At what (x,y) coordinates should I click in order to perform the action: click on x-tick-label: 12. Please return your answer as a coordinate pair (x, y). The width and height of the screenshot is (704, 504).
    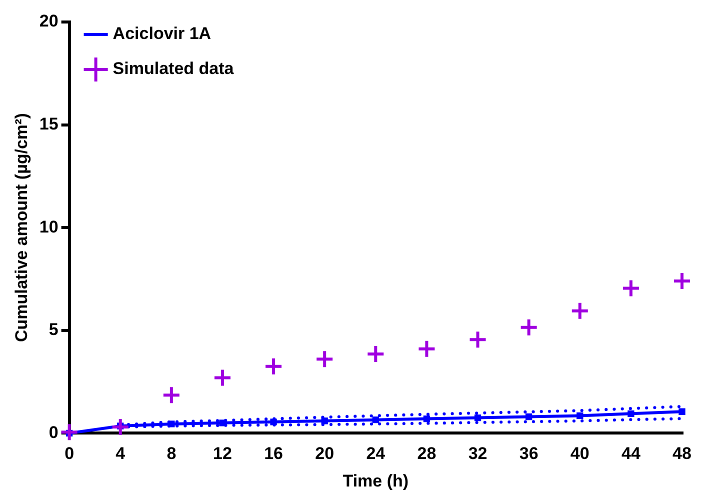
    Looking at the image, I should click on (222, 454).